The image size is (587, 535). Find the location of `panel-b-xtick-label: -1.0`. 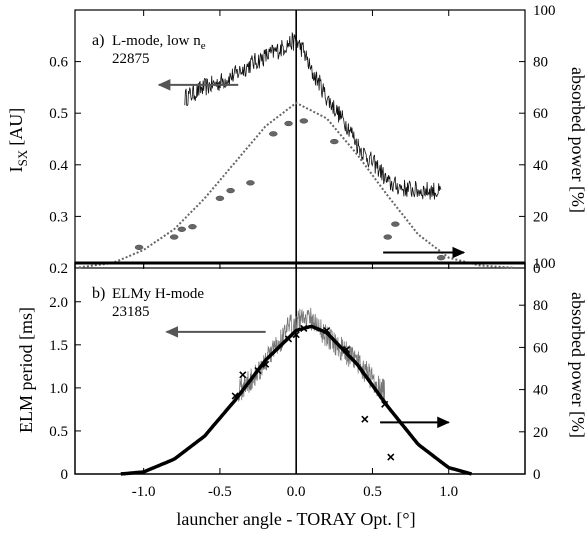

panel-b-xtick-label: -1.0 is located at coordinates (144, 492).